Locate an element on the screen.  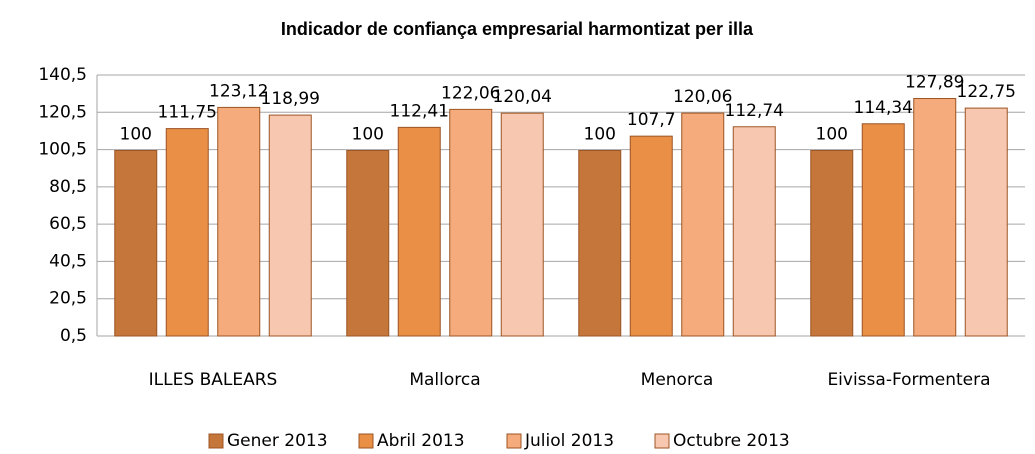
y-tick-label: 140,5 is located at coordinates (62, 75).